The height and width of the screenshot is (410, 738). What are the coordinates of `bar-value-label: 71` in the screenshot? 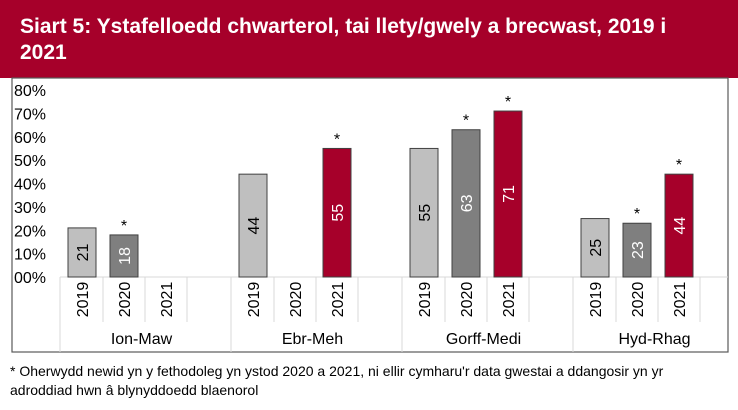 It's located at (509, 194).